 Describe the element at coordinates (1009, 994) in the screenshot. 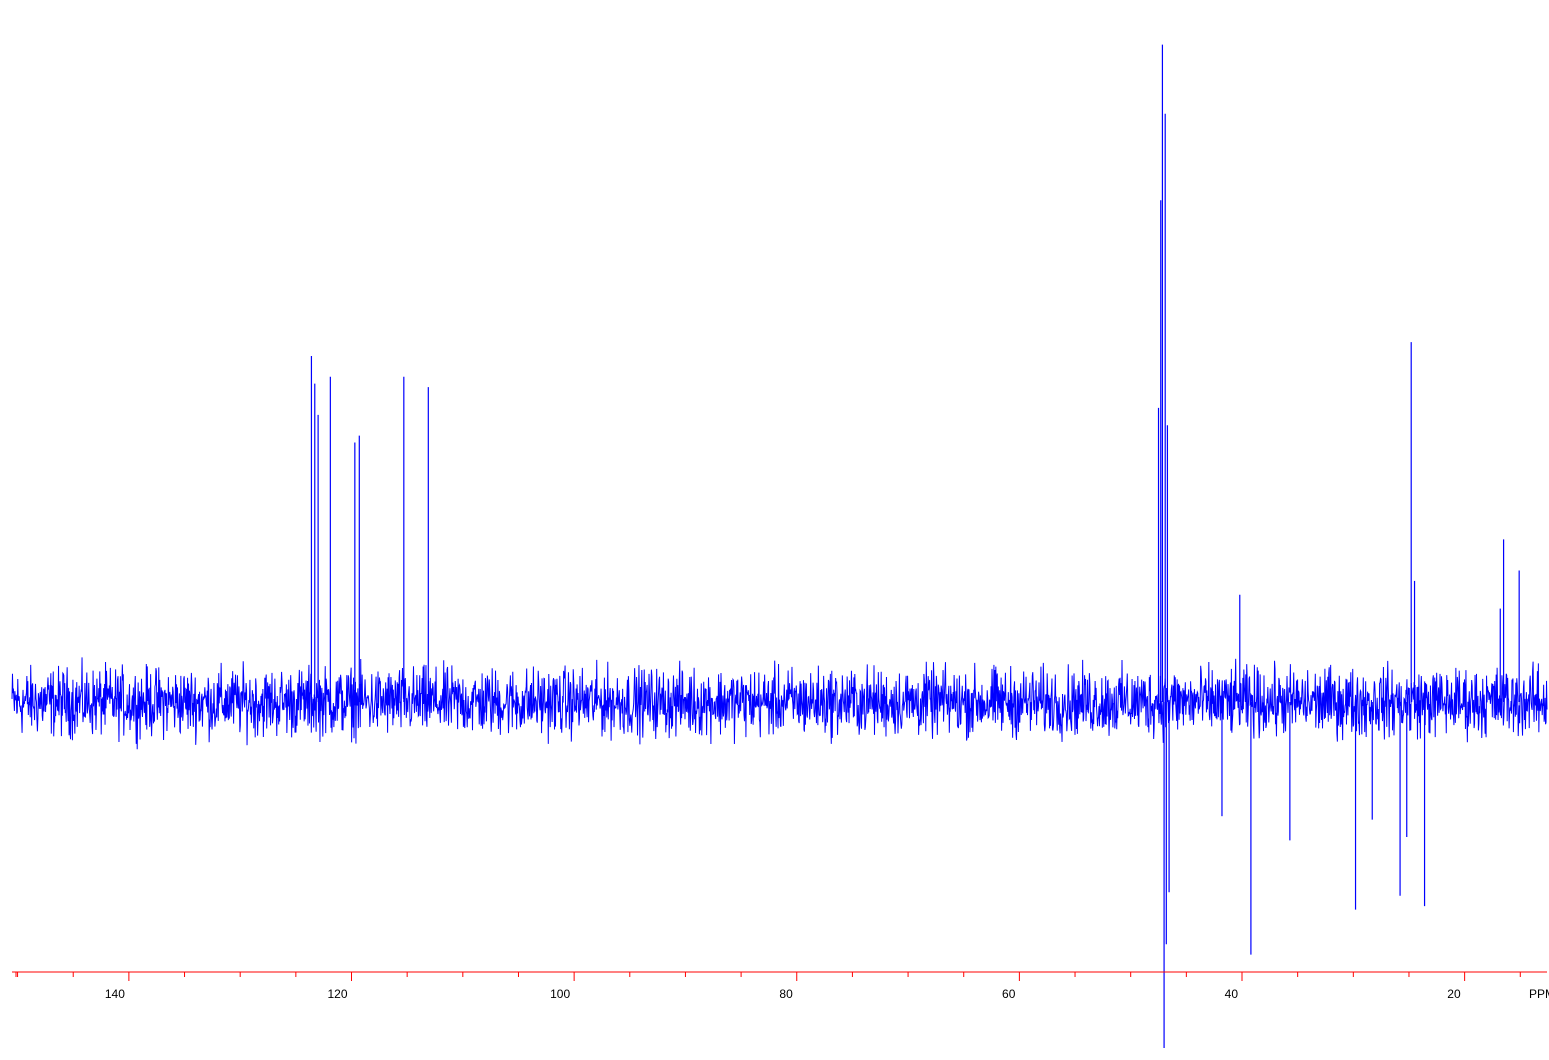

I see `ppm-tick-label: 60` at that location.